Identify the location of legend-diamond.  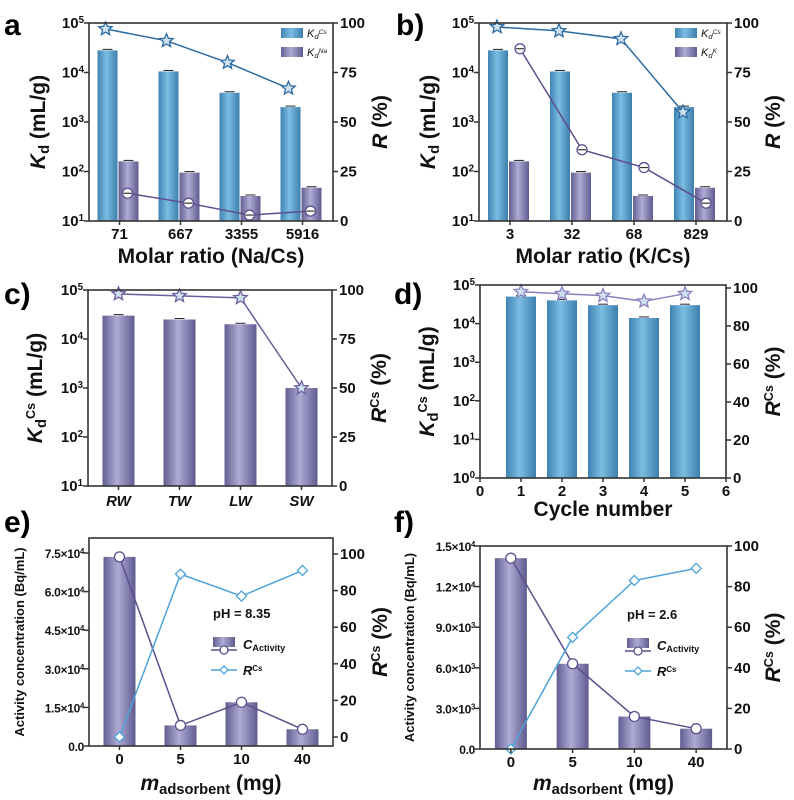
(224, 670).